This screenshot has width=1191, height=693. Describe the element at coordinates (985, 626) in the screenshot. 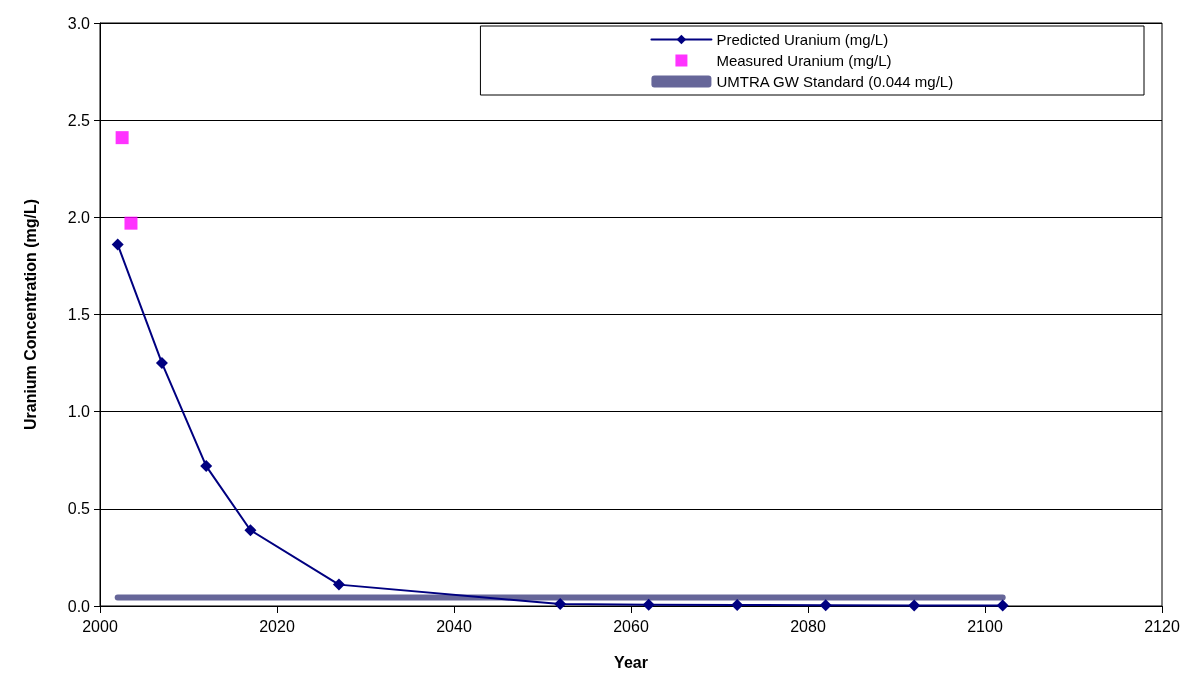

I see `x-tick-label: 2100` at that location.